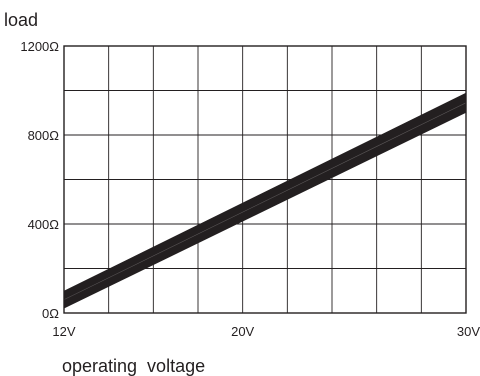 The height and width of the screenshot is (376, 480). What do you see at coordinates (242, 331) in the screenshot?
I see `x-tick-label: 20V` at bounding box center [242, 331].